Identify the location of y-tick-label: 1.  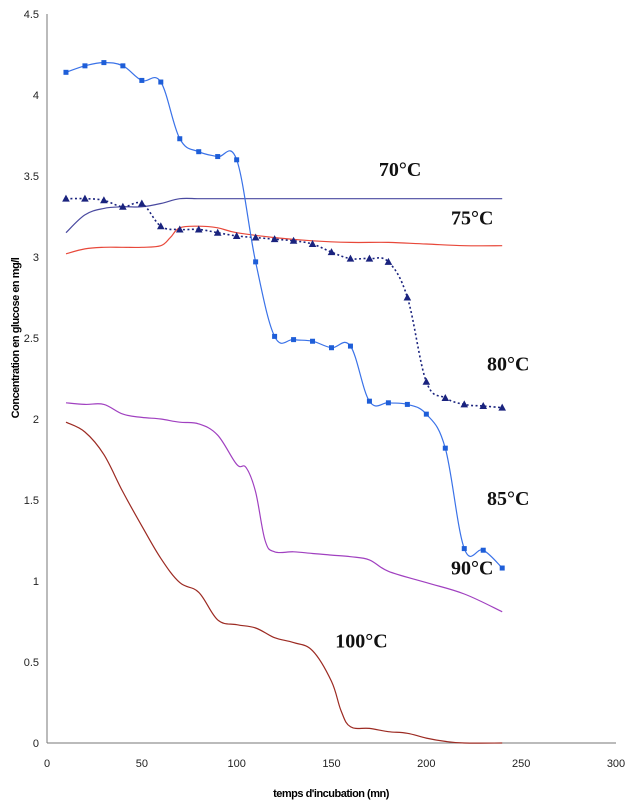
(36, 582).